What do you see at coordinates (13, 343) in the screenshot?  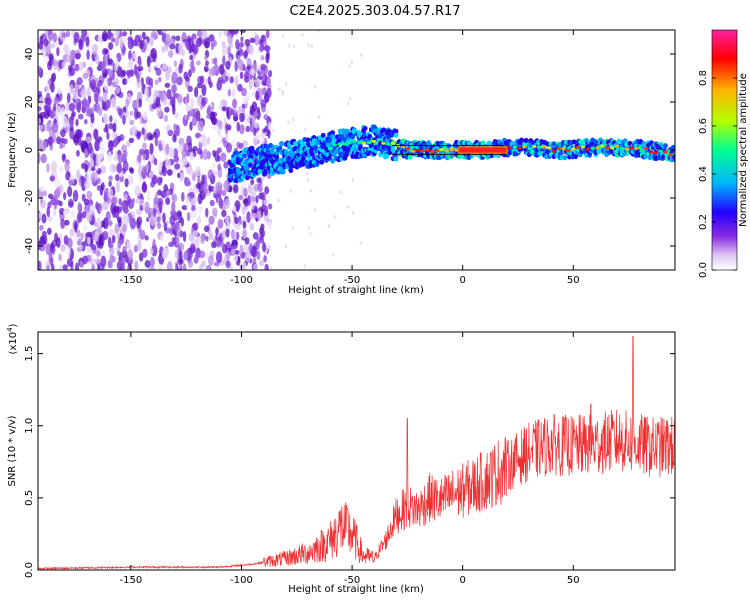 I see `snr-scale-base: (x10` at bounding box center [13, 343].